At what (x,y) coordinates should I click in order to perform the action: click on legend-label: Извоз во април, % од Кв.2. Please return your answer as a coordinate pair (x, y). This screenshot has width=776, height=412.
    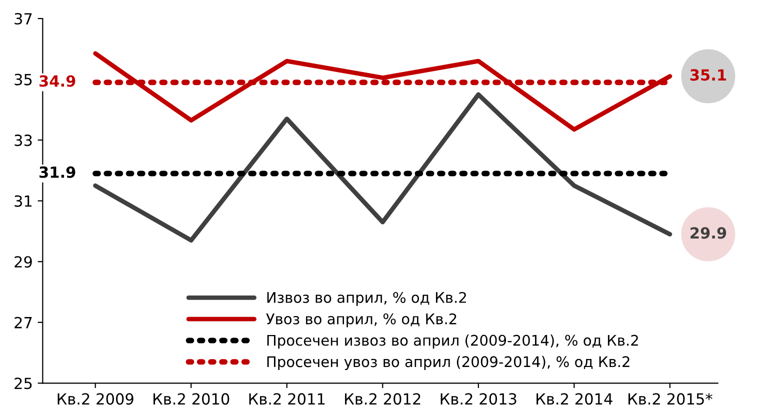
    Looking at the image, I should click on (366, 299).